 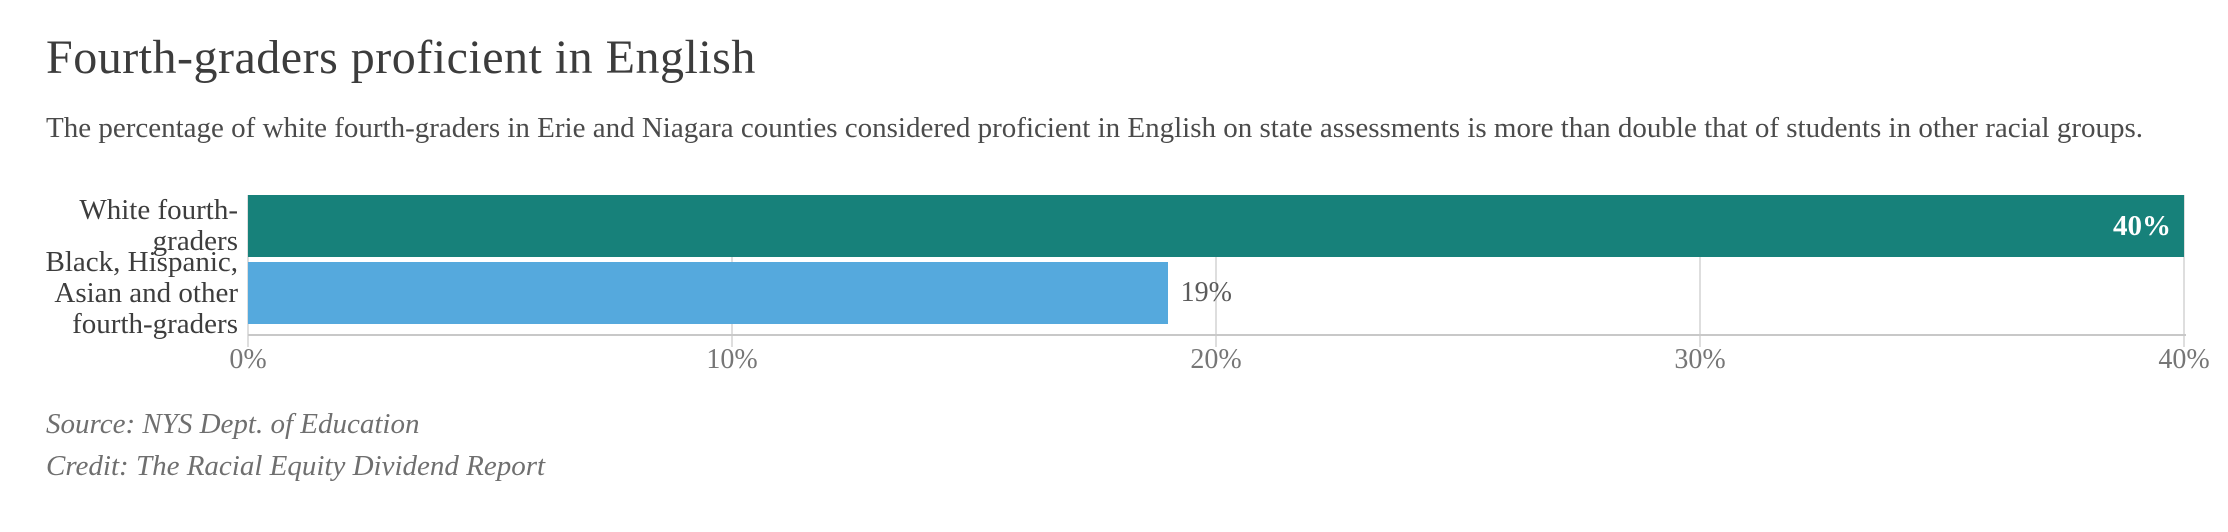 I want to click on source-note: Source: NYS Dept. of Education, so click(x=233, y=424).